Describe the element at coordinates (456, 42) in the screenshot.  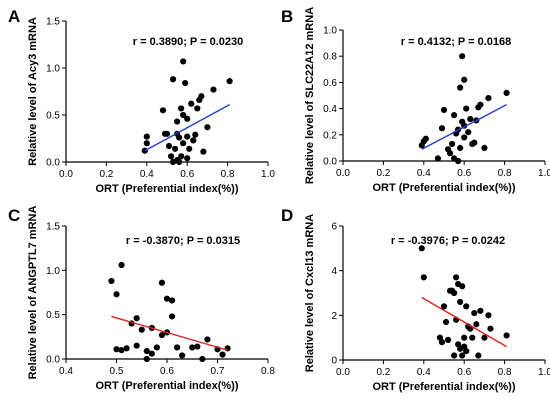
I see `correlation-annotation: r = 0.4132; P = 0.0168` at that location.